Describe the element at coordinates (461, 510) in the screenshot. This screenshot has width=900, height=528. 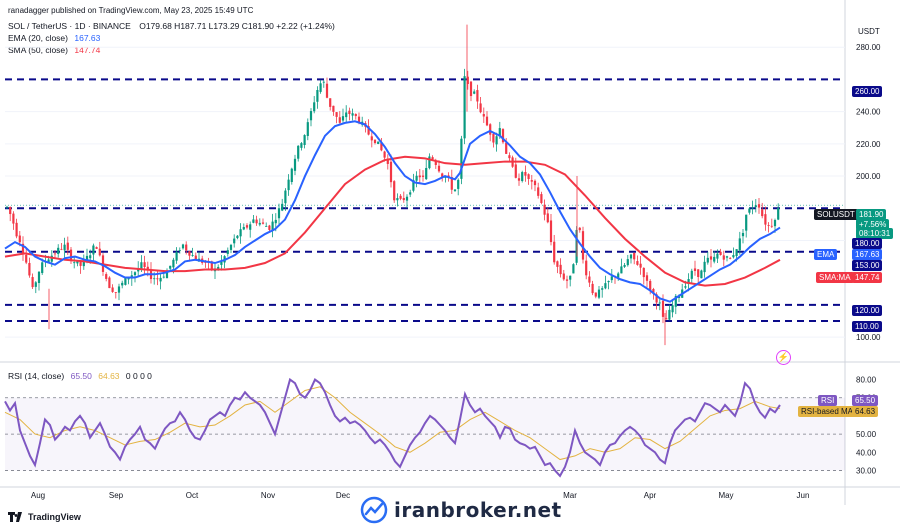
I see `brand-watermark: iranbroker.net` at that location.